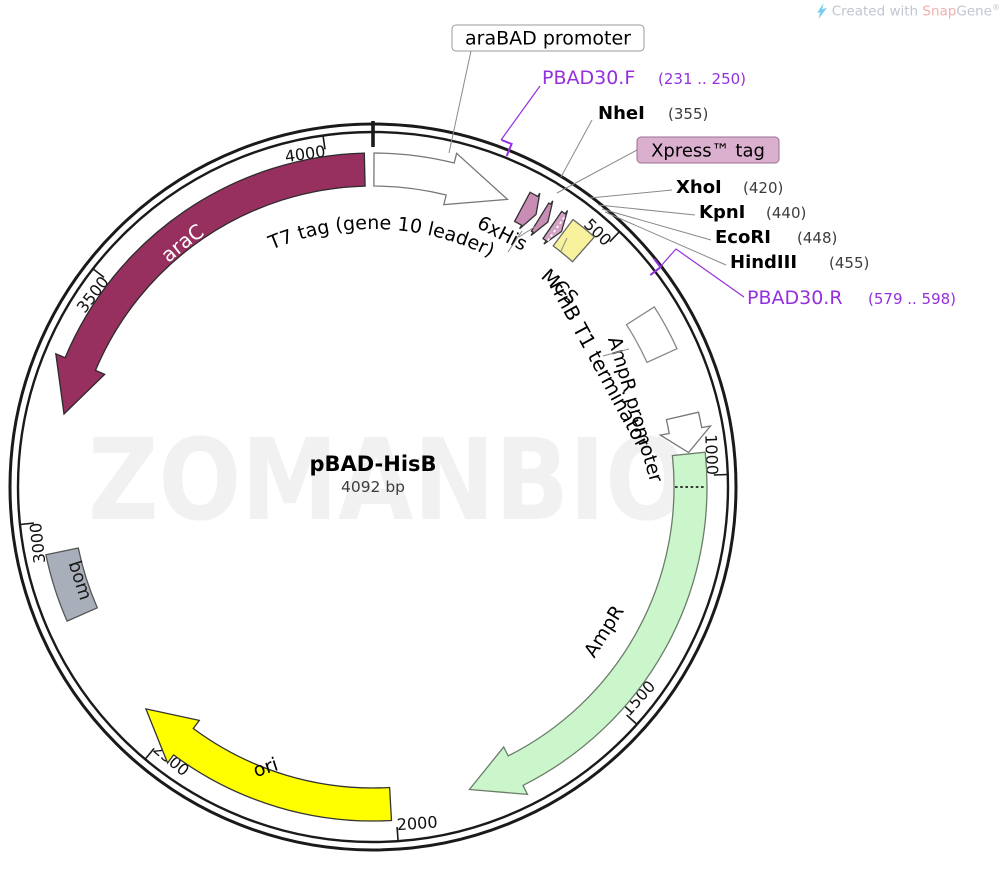  Describe the element at coordinates (72, 584) in the screenshot. I see `feature-bom` at that location.